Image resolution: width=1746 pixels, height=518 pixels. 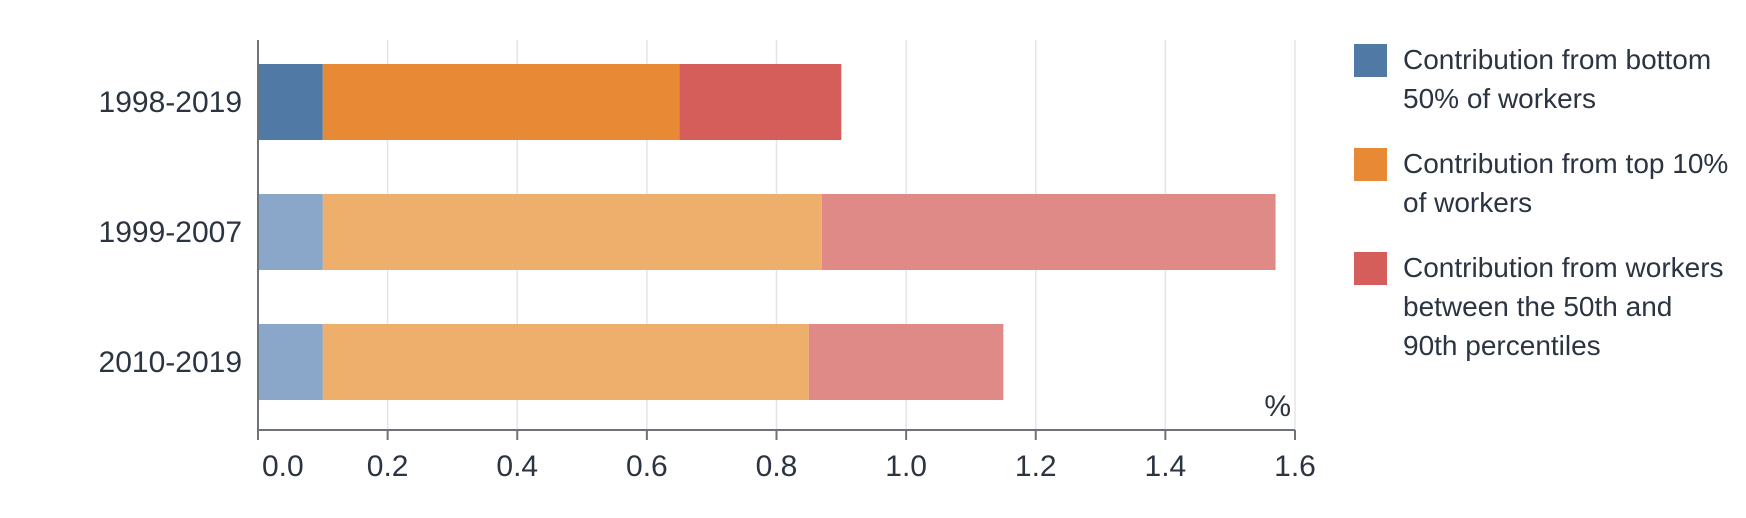 What do you see at coordinates (388, 466) in the screenshot?
I see `x-tick-label: 0.2` at bounding box center [388, 466].